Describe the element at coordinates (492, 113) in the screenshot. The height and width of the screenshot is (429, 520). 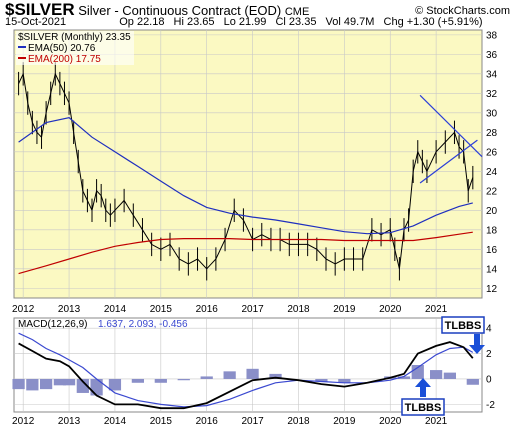
I see `y-tick-label: 30` at that location.